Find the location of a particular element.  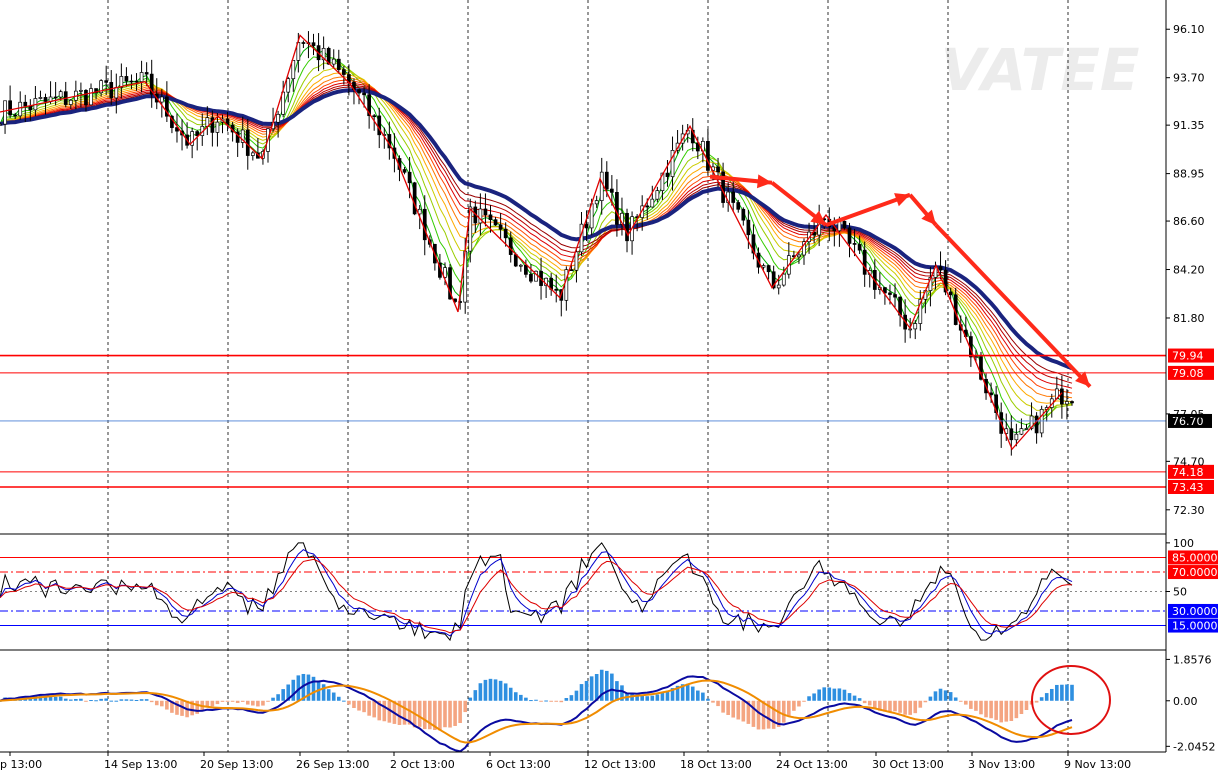

level-label: 79.94 is located at coordinates (1188, 356).